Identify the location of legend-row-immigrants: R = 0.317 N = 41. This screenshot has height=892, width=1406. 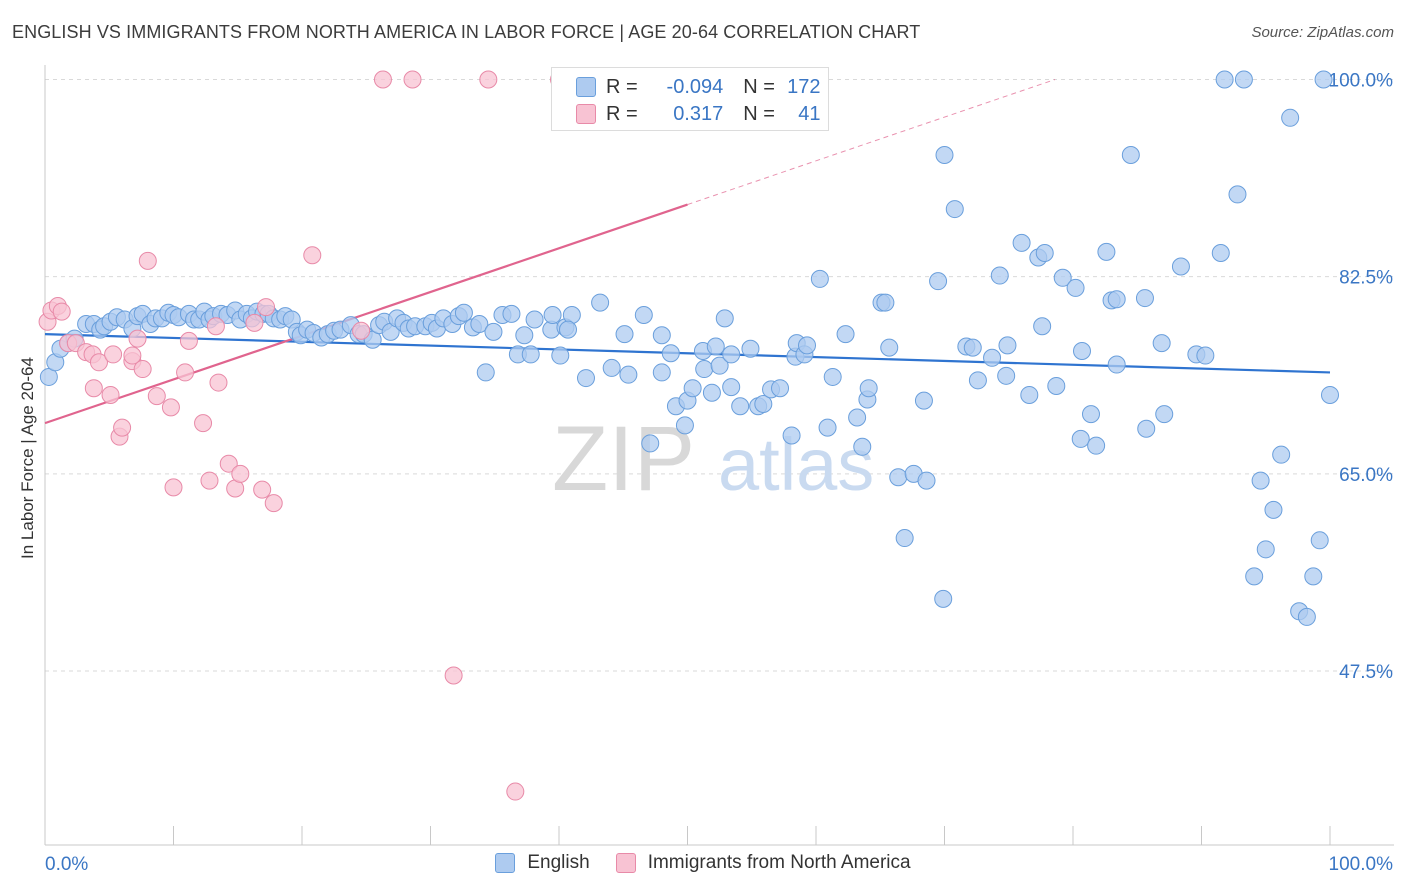
(698, 114).